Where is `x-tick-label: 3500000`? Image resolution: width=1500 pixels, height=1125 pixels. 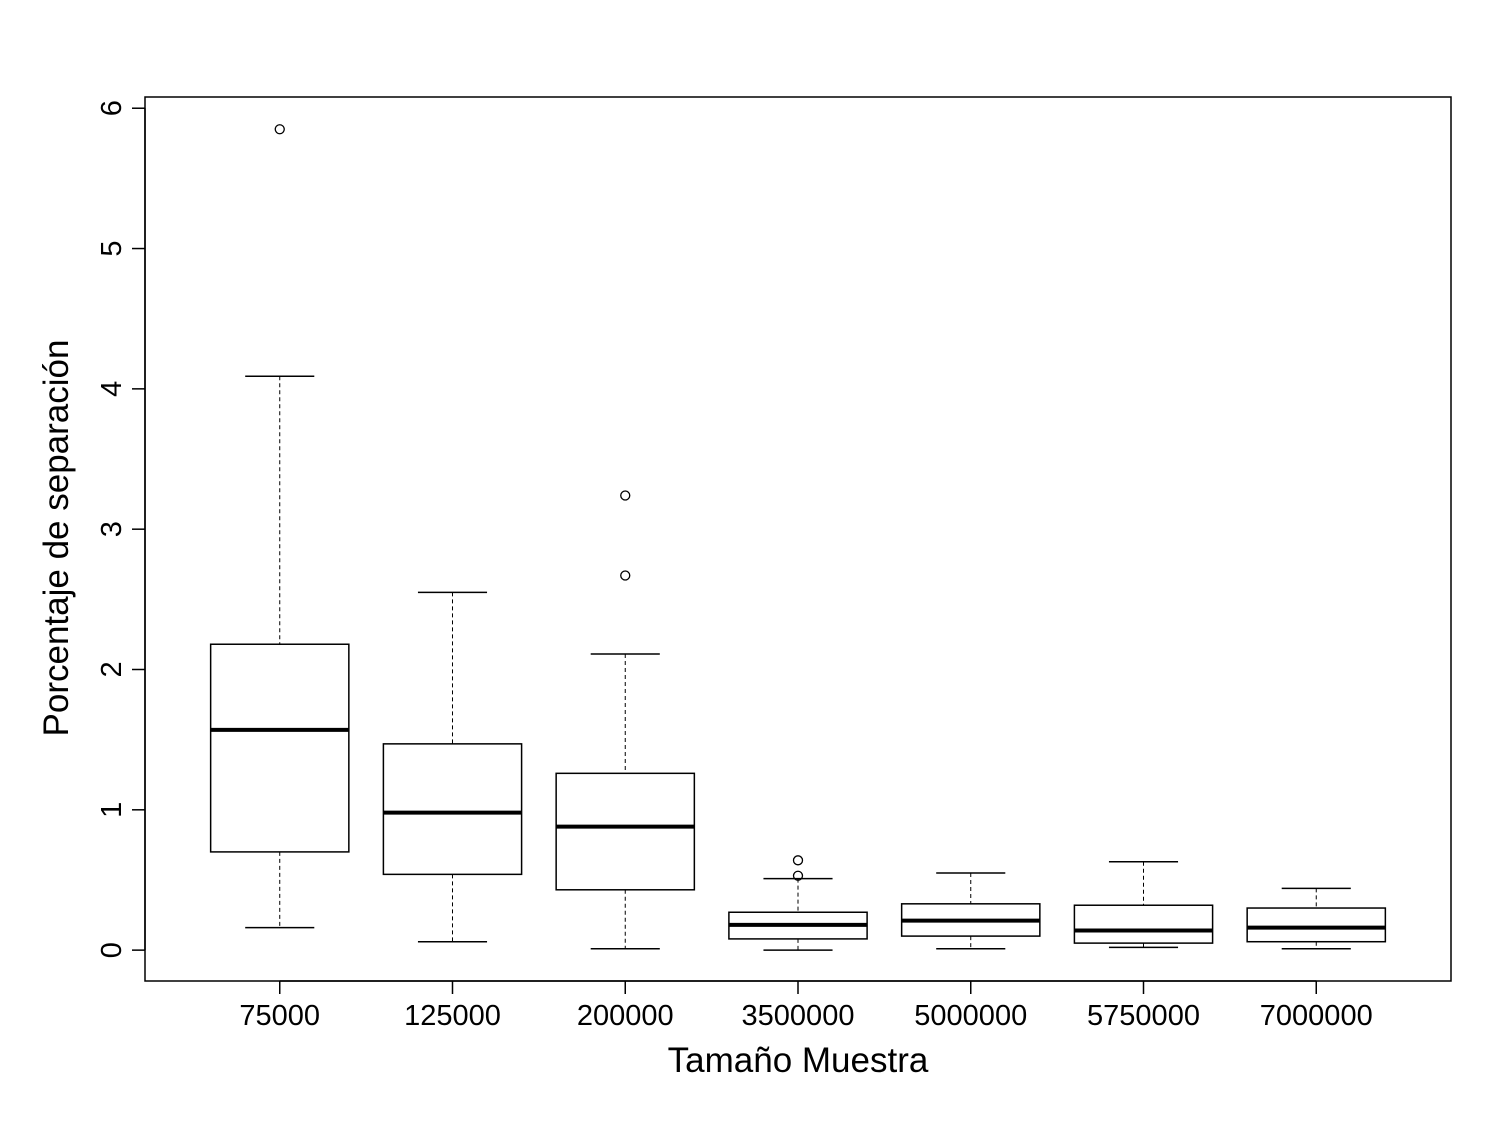
x-tick-label: 3500000 is located at coordinates (798, 1016).